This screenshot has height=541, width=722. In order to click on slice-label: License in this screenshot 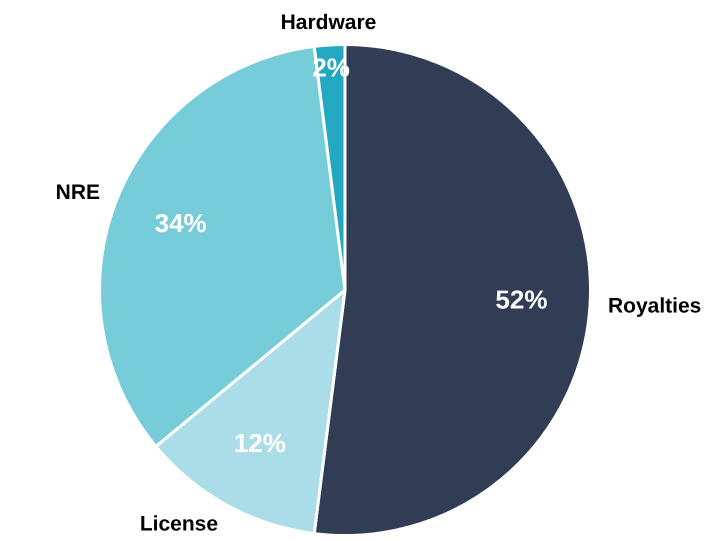, I will do `click(179, 524)`.